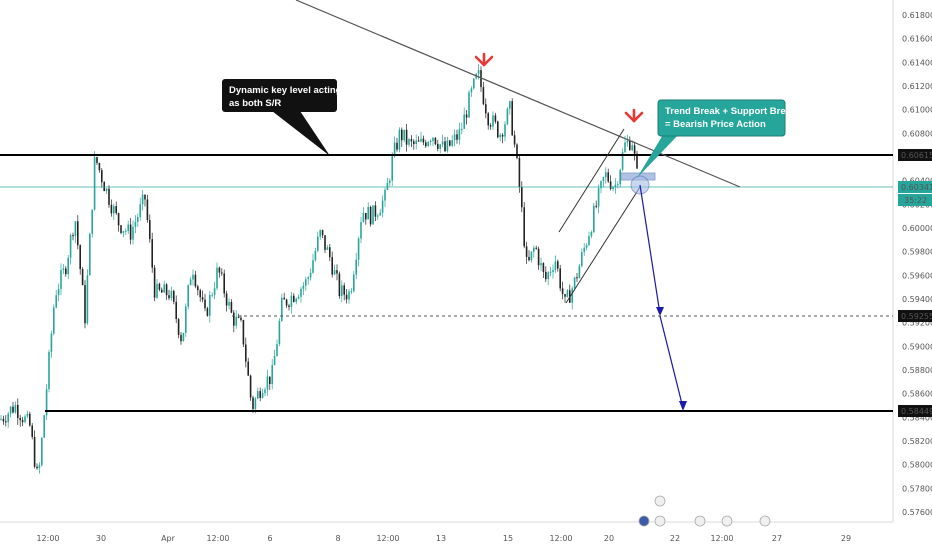  Describe the element at coordinates (715, 124) in the screenshot. I see `breakout-callout-line-2: = Bearish Price Action` at that location.